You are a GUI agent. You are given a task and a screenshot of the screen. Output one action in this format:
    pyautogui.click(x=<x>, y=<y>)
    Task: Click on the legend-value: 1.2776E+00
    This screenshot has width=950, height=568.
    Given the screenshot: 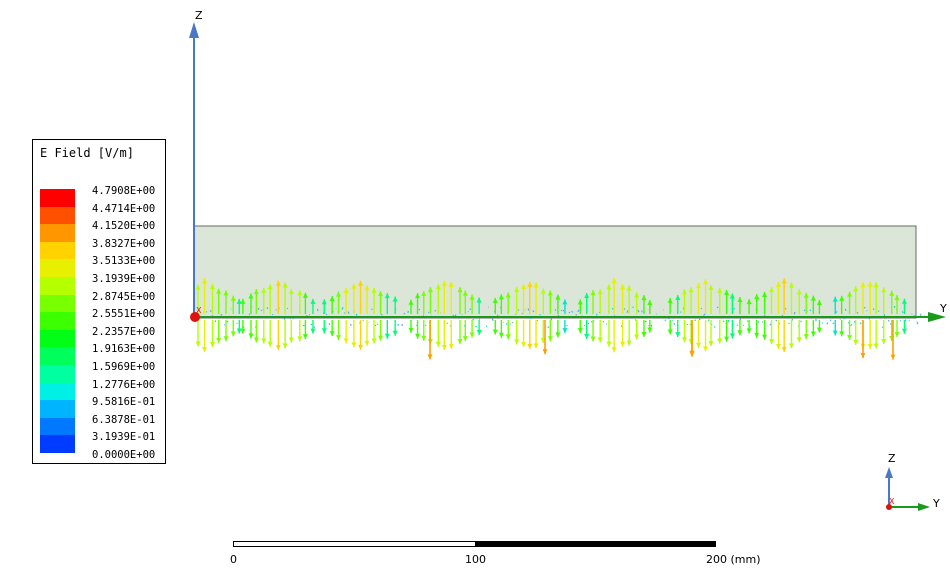 What is the action you would take?
    pyautogui.click(x=124, y=384)
    